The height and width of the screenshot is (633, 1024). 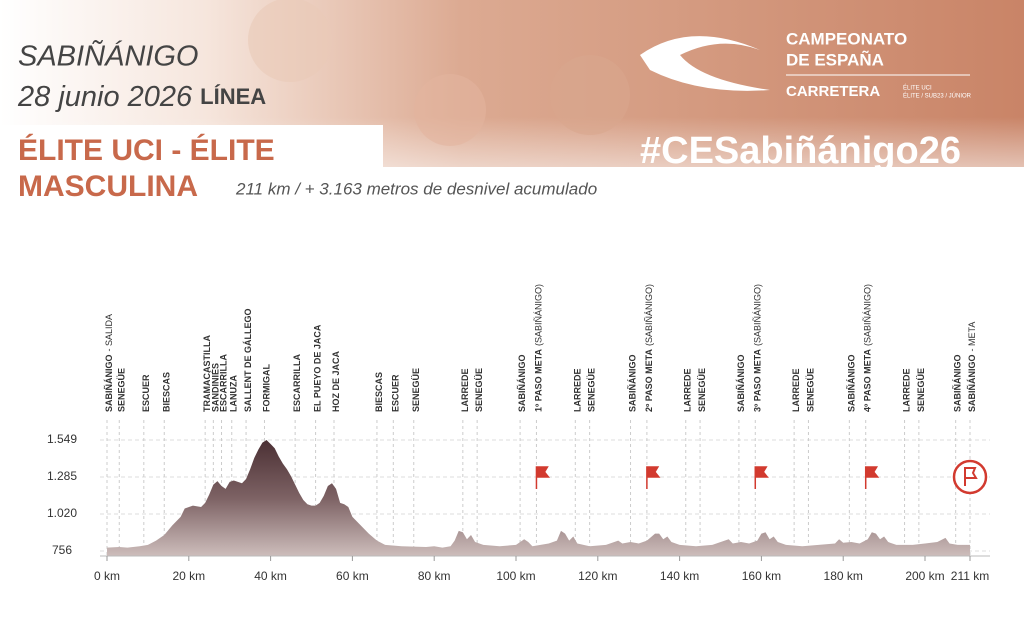 What do you see at coordinates (233, 96) in the screenshot?
I see `stage: LÍNEA` at bounding box center [233, 96].